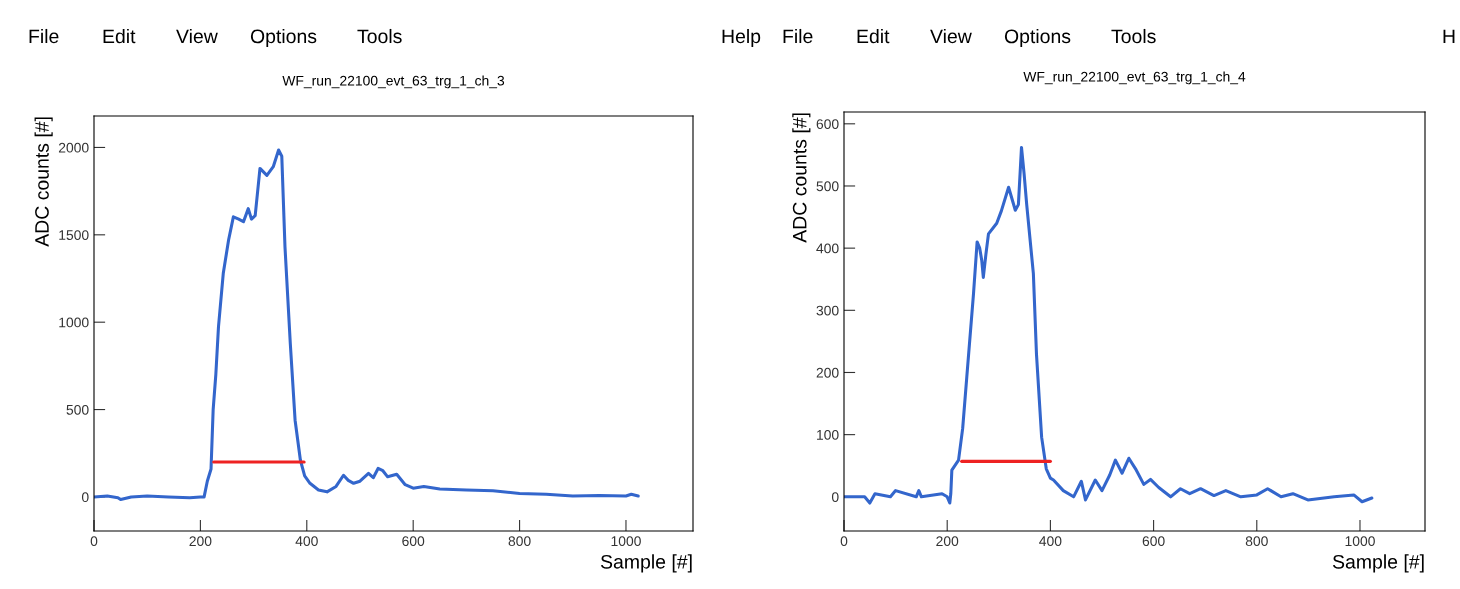  What do you see at coordinates (1449, 36) in the screenshot?
I see `text: H` at bounding box center [1449, 36].